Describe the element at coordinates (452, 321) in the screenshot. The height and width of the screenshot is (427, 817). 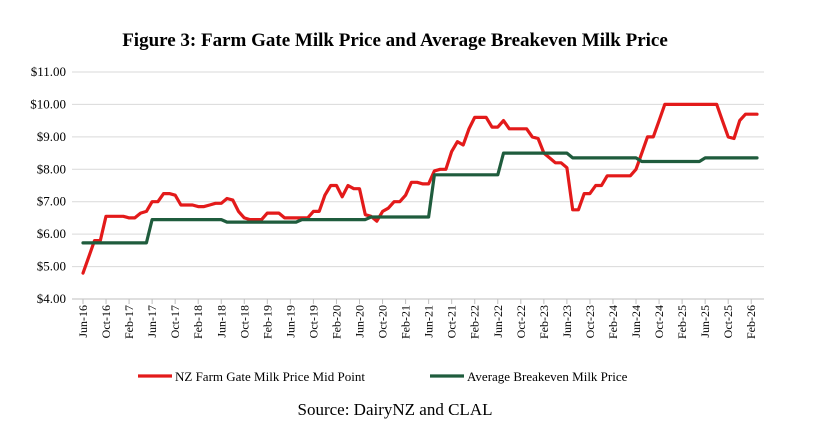
I see `x-tick-label: Oct-21` at that location.